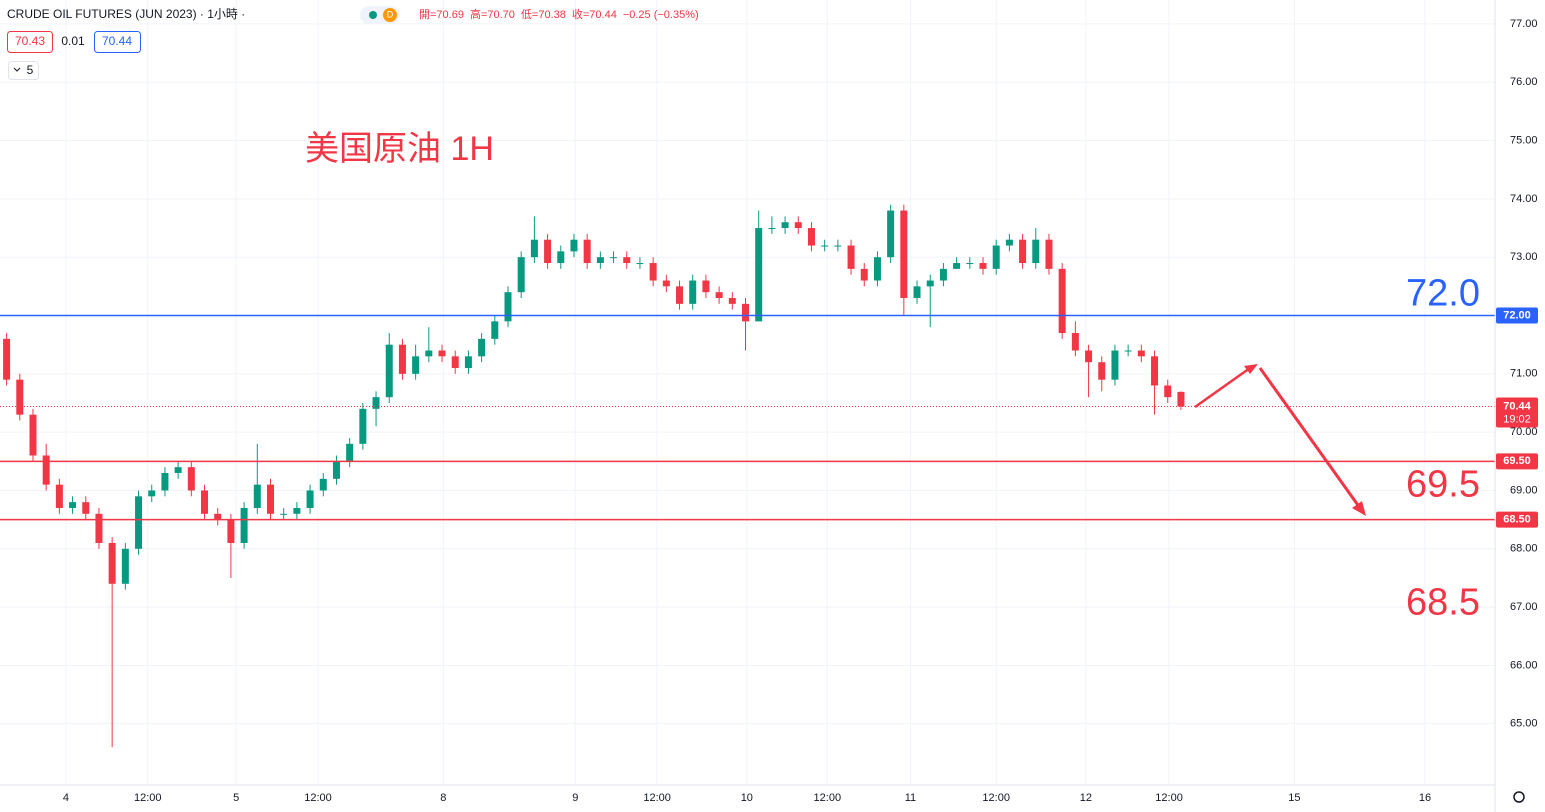 The image size is (1545, 812). Describe the element at coordinates (1519, 797) in the screenshot. I see `settings-icon` at that location.